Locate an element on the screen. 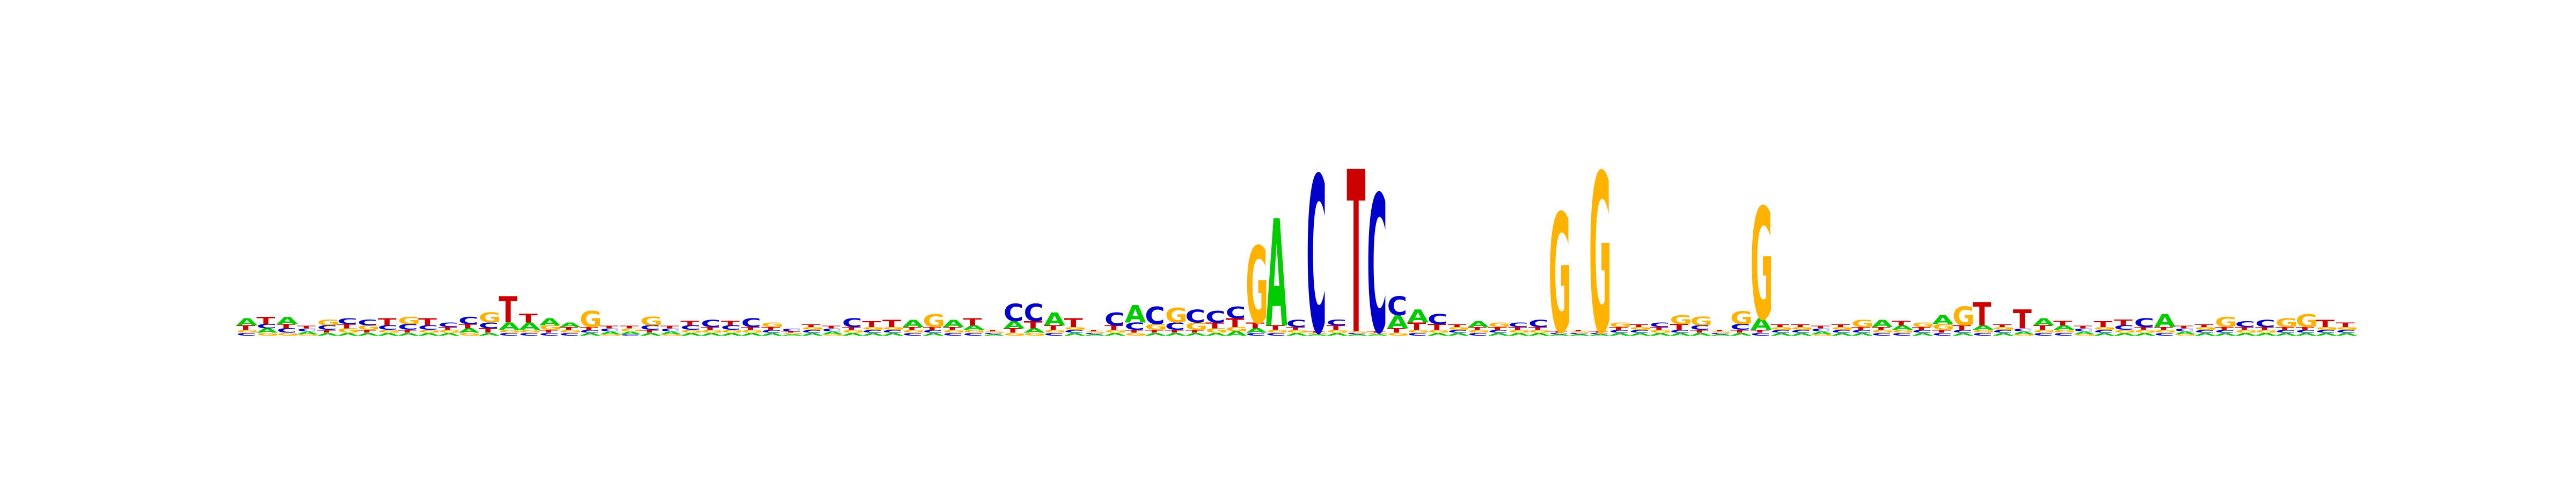 This screenshot has width=2576, height=486. logo-letter-g-pos-39: G is located at coordinates (1015, 334).